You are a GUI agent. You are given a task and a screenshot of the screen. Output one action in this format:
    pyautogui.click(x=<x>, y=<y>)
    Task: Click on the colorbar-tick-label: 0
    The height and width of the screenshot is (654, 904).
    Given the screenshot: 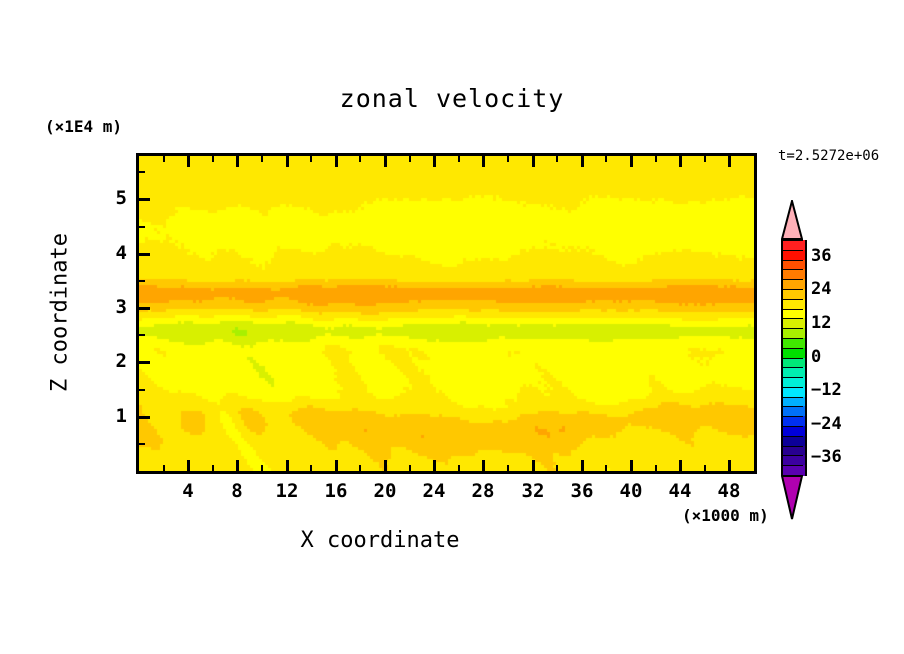 What is the action you would take?
    pyautogui.click(x=816, y=356)
    